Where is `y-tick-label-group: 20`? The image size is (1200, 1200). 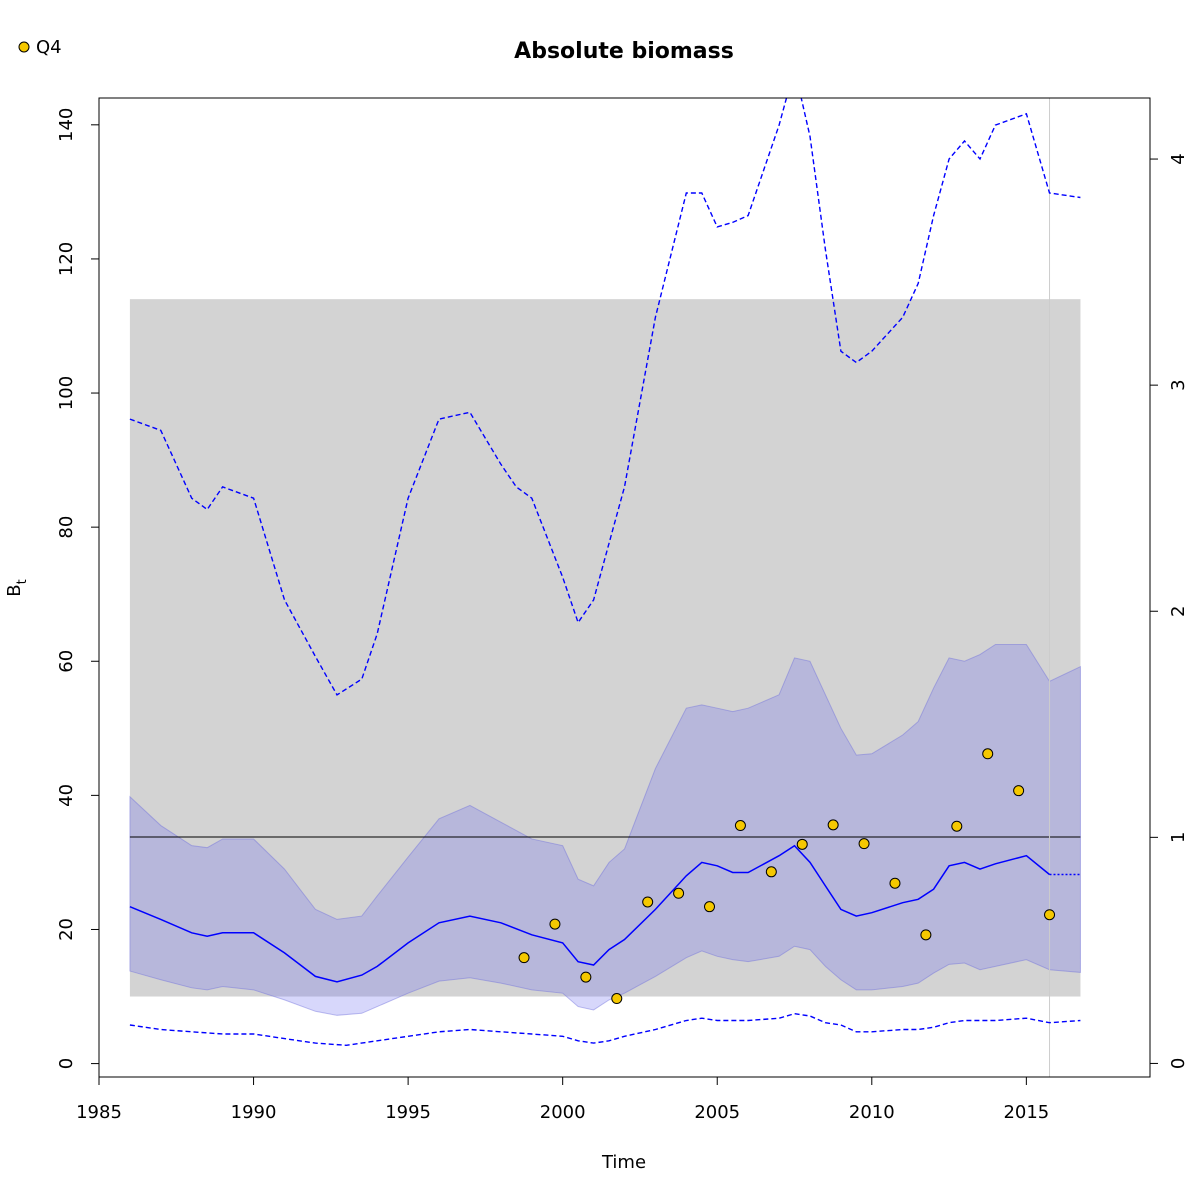 y-tick-label-group: 20 is located at coordinates (66, 929).